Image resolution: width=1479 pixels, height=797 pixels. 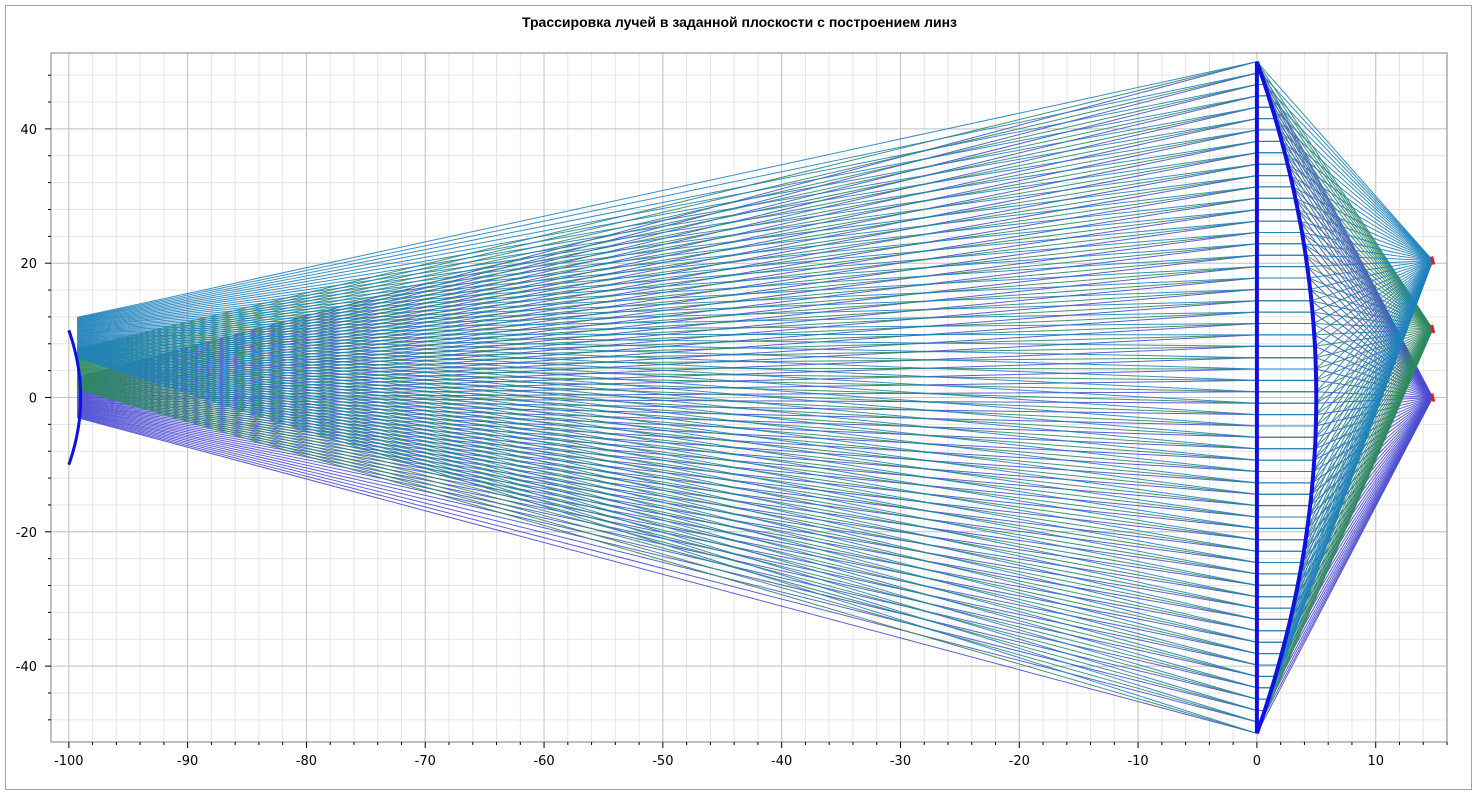 What do you see at coordinates (1137, 761) in the screenshot?
I see `x-tick-label: -10` at bounding box center [1137, 761].